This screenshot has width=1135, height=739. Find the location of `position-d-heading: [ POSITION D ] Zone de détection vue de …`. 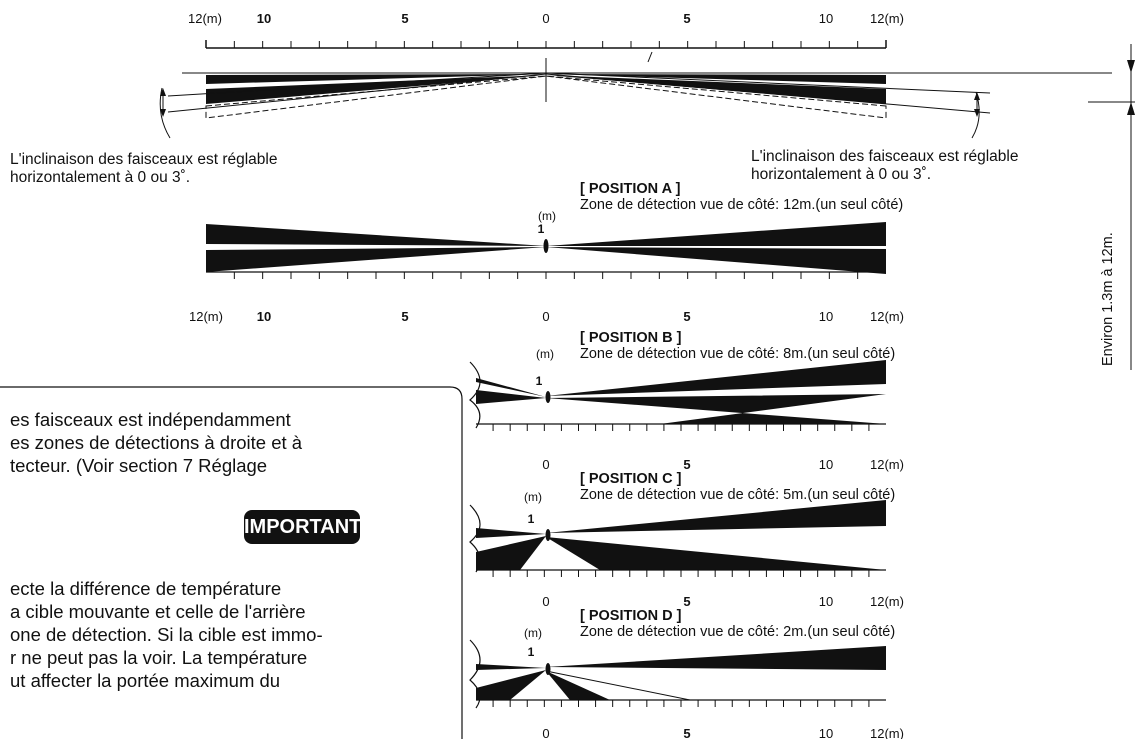

position-d-heading: [ POSITION D ] Zone de détection vue de … is located at coordinates (737, 624).